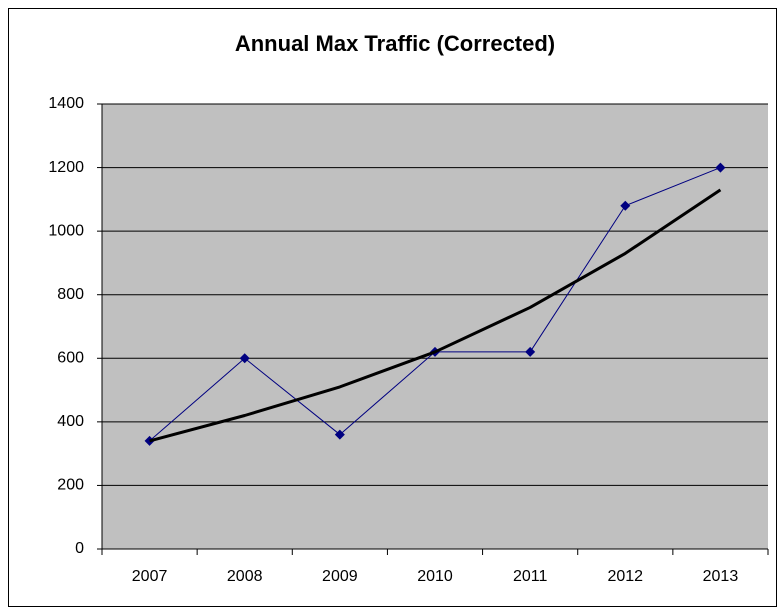  Describe the element at coordinates (721, 576) in the screenshot. I see `x-tick-label: 2013` at that location.